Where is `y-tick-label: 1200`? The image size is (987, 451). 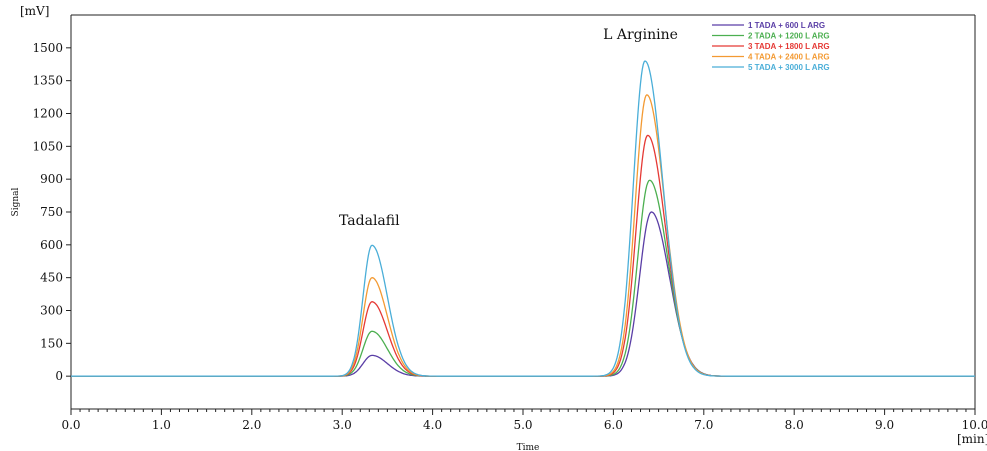
y-tick-label: 1200 is located at coordinates (47, 114).